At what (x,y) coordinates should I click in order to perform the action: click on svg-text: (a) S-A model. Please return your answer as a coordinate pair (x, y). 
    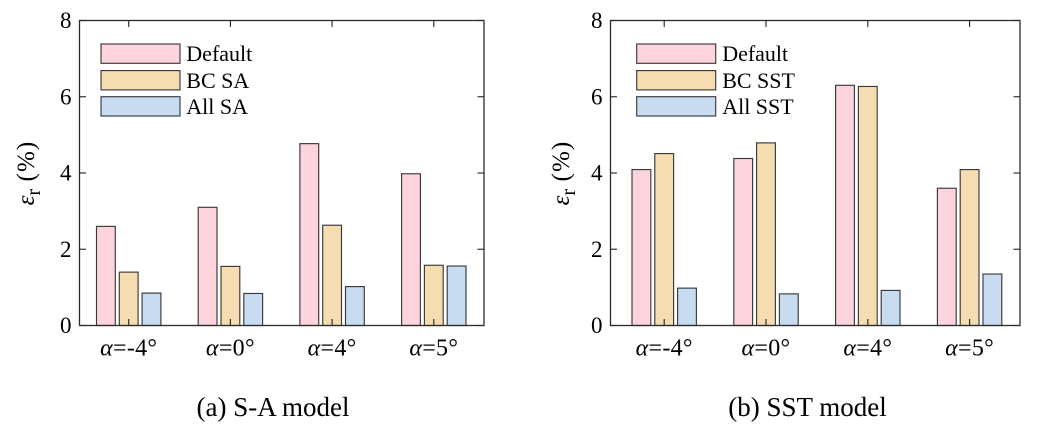
    Looking at the image, I should click on (273, 407).